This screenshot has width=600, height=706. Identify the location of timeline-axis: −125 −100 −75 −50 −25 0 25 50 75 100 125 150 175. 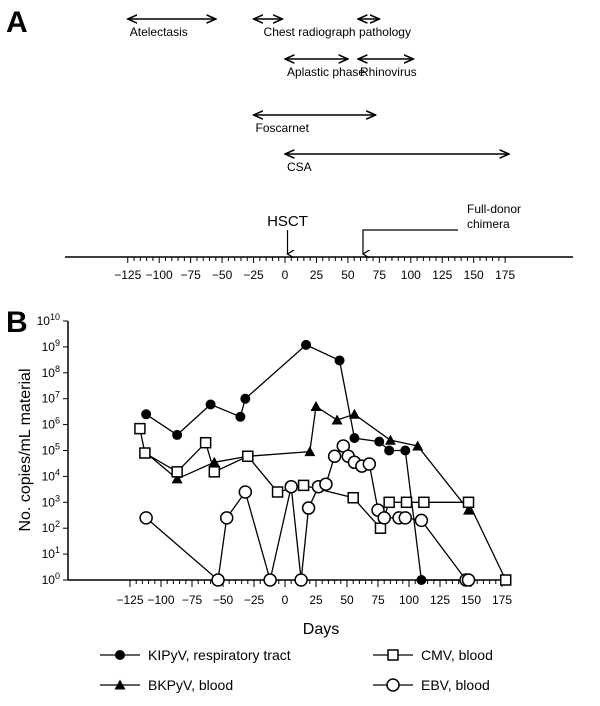
(319, 269).